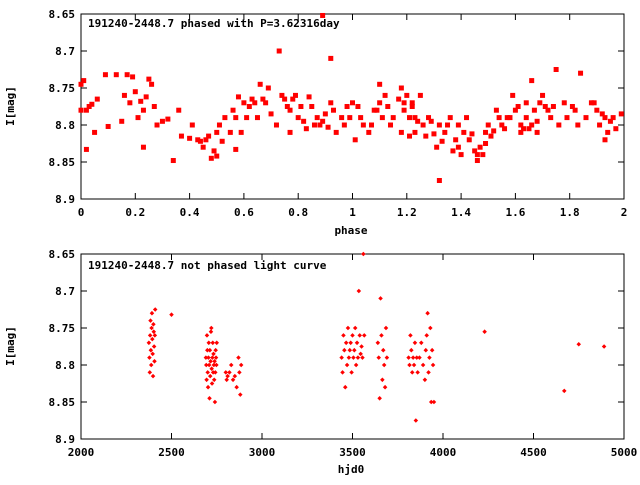 This screenshot has height=485, width=640. Describe the element at coordinates (62, 254) in the screenshot. I see `y-tick-label: 8.65` at that location.